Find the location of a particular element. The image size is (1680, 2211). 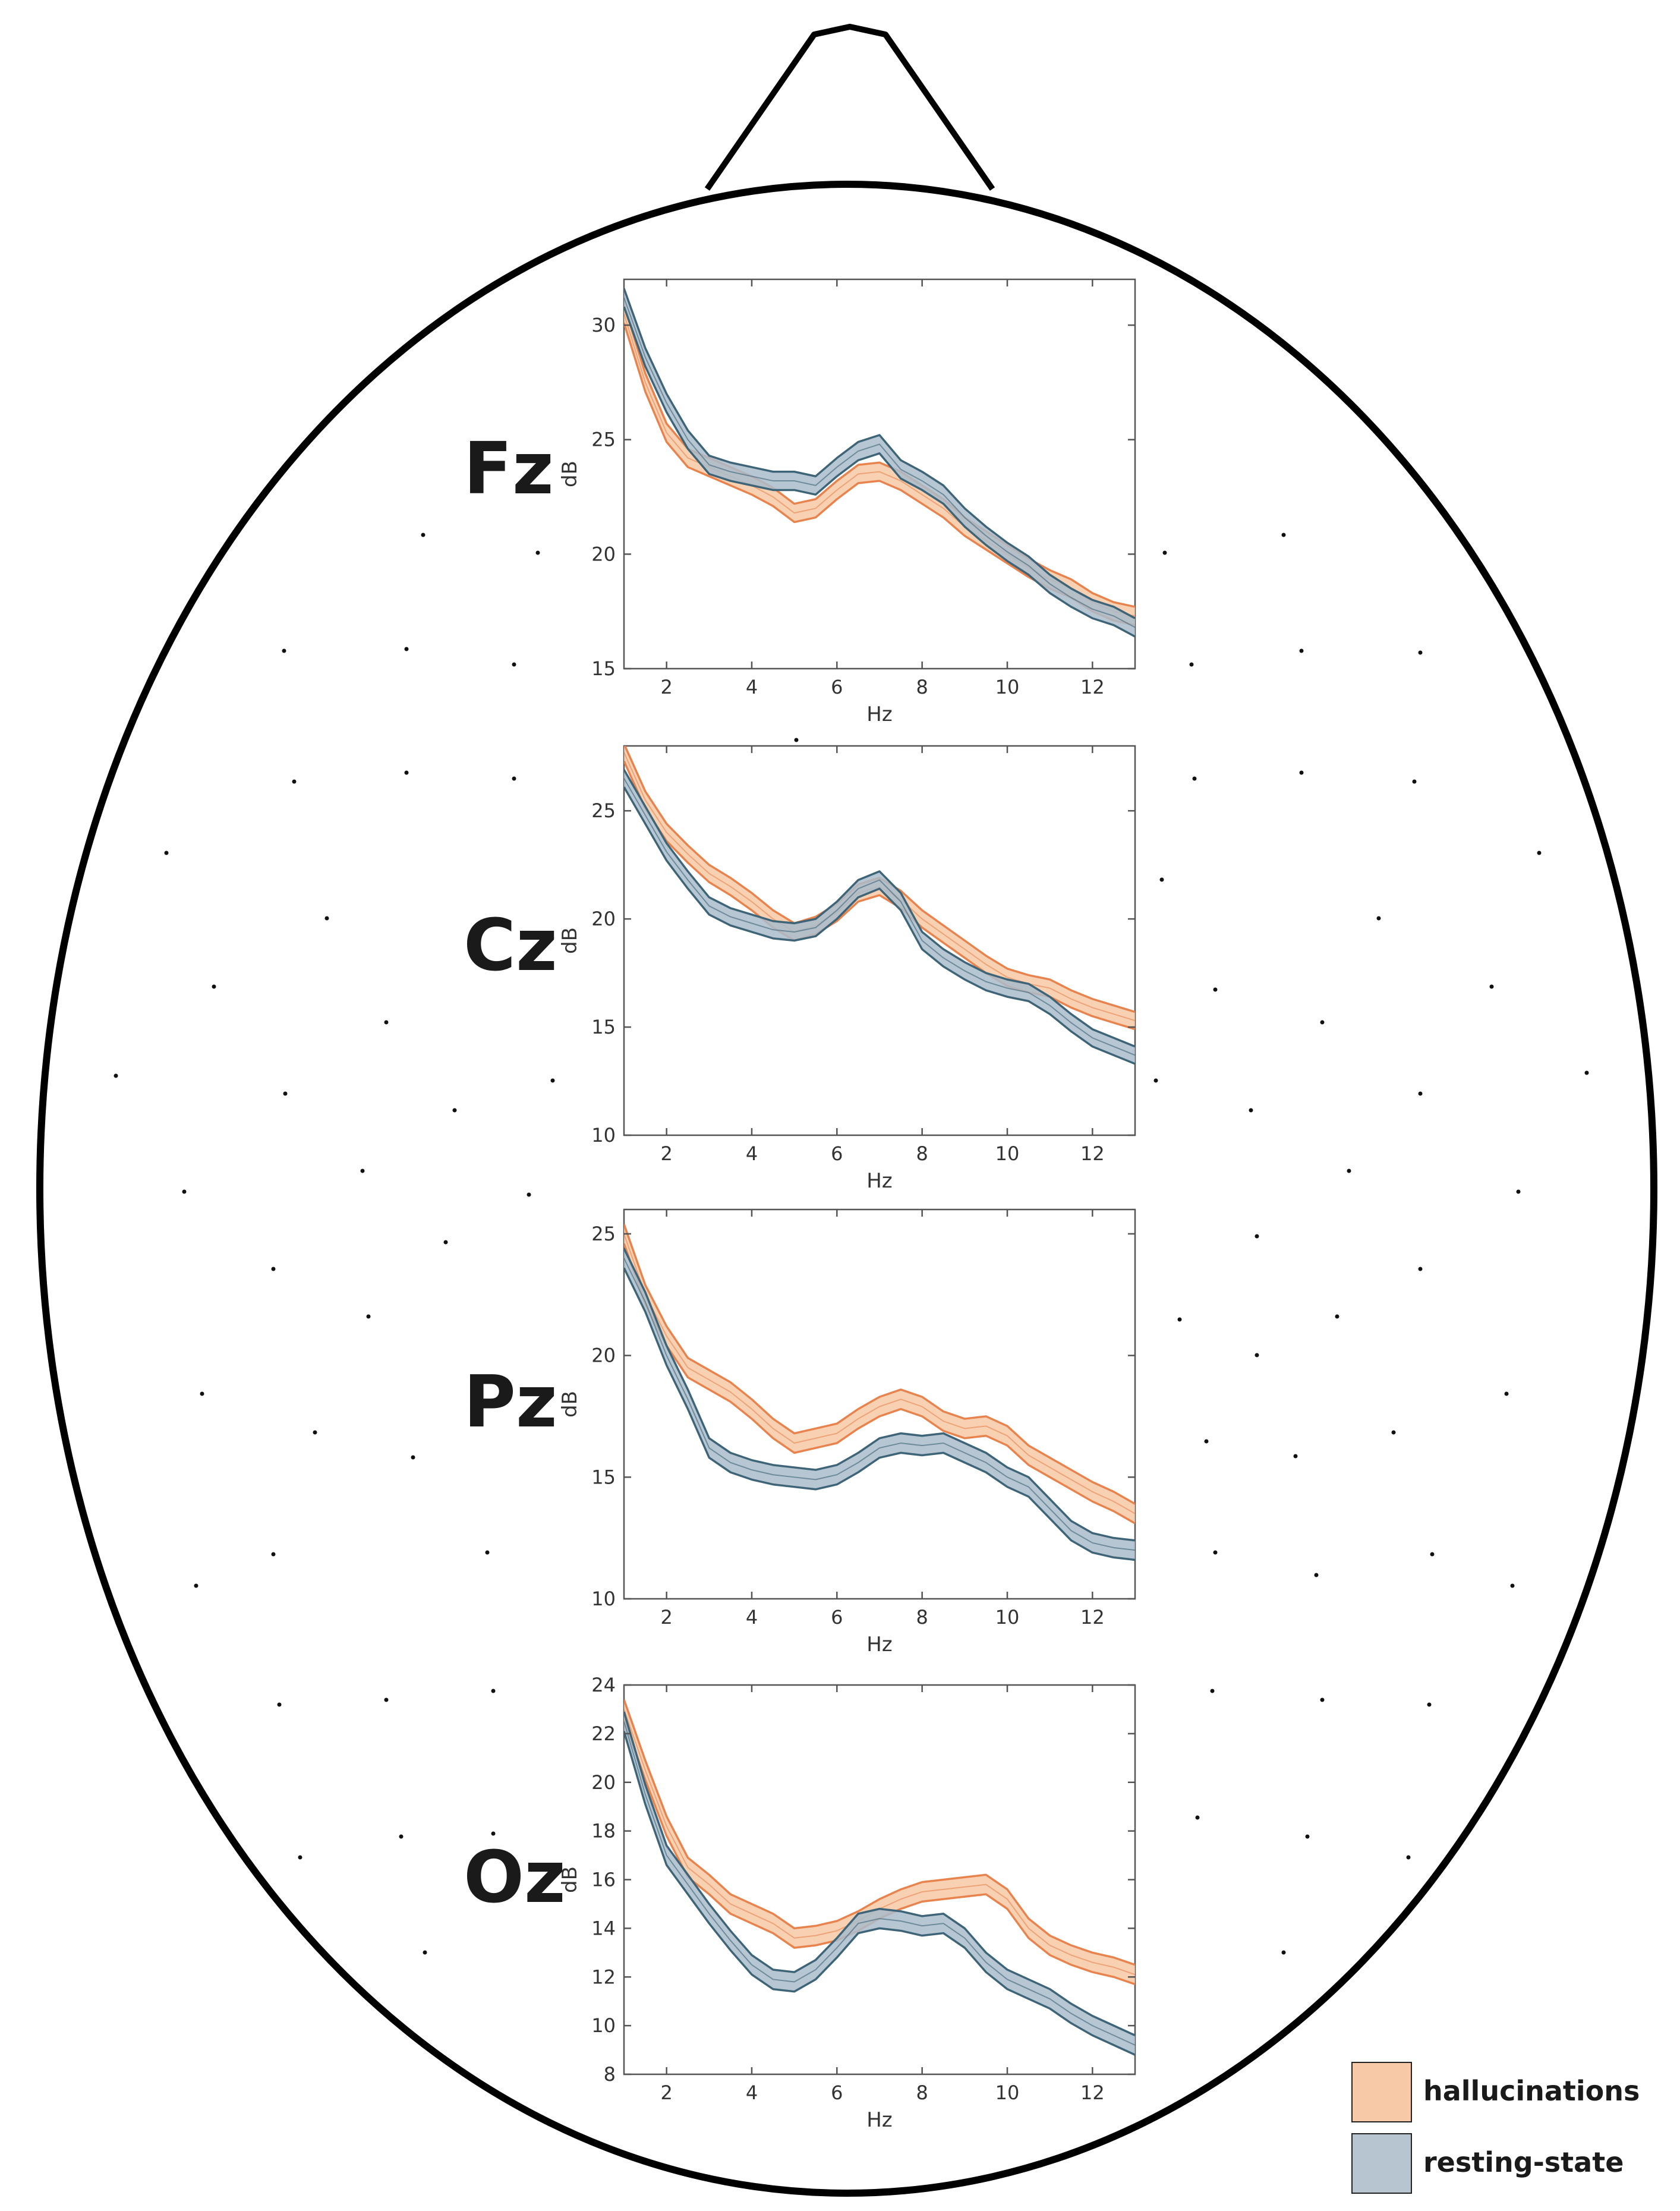

y-tick-label: 18 is located at coordinates (603, 1831).